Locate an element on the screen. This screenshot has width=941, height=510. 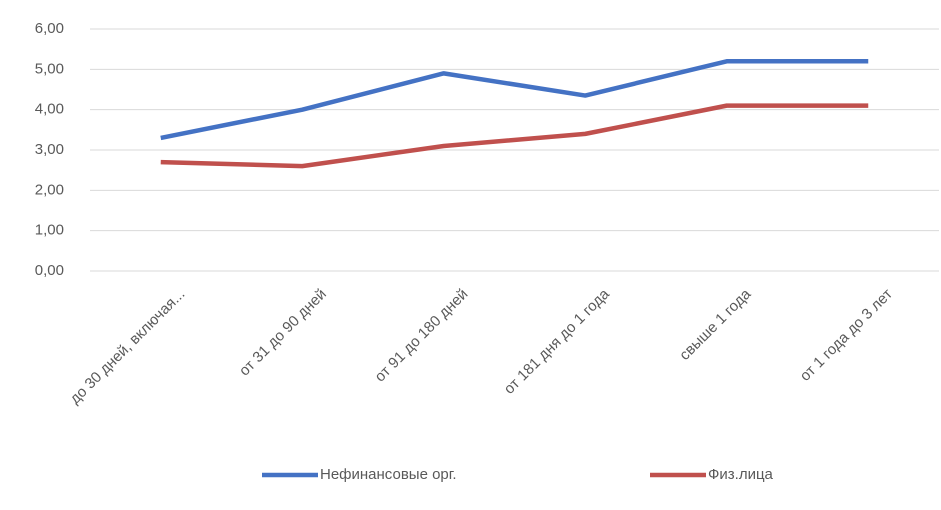
legend-label: Нефинансовые орг. is located at coordinates (388, 474).